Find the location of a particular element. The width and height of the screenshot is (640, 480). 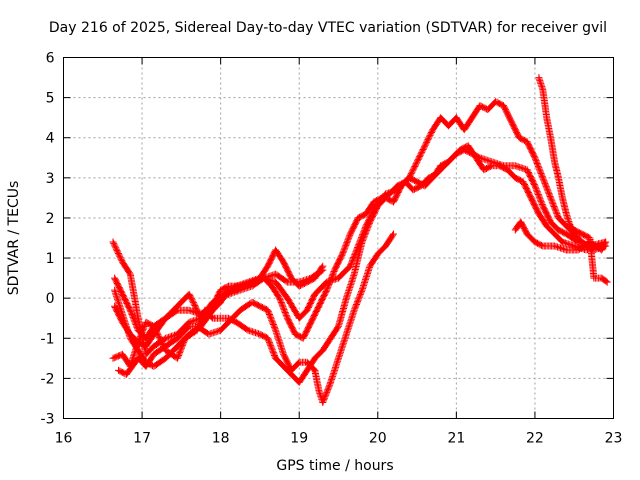

y-tick-label: 5 is located at coordinates (50, 99).